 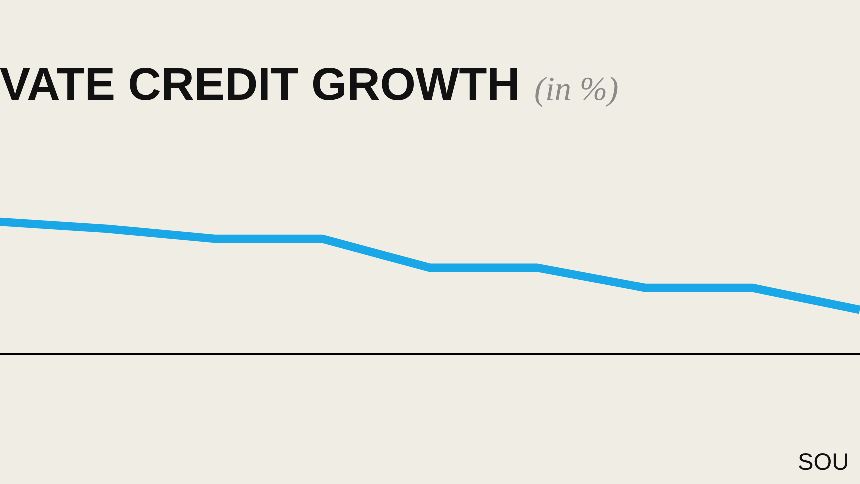 I want to click on chart-title: VATE CREDIT GROWTH, so click(x=259, y=84).